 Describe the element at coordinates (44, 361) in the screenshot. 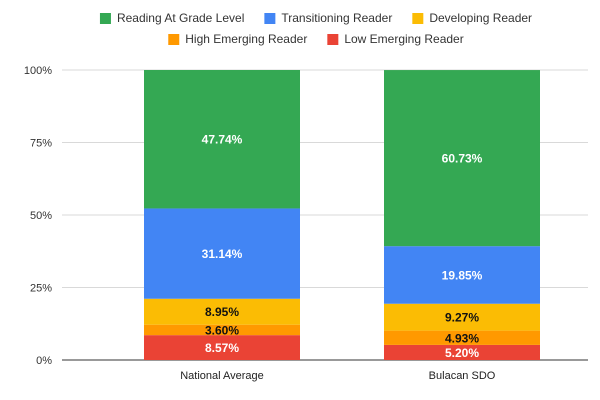

I see `y-tick-label: 0%` at that location.